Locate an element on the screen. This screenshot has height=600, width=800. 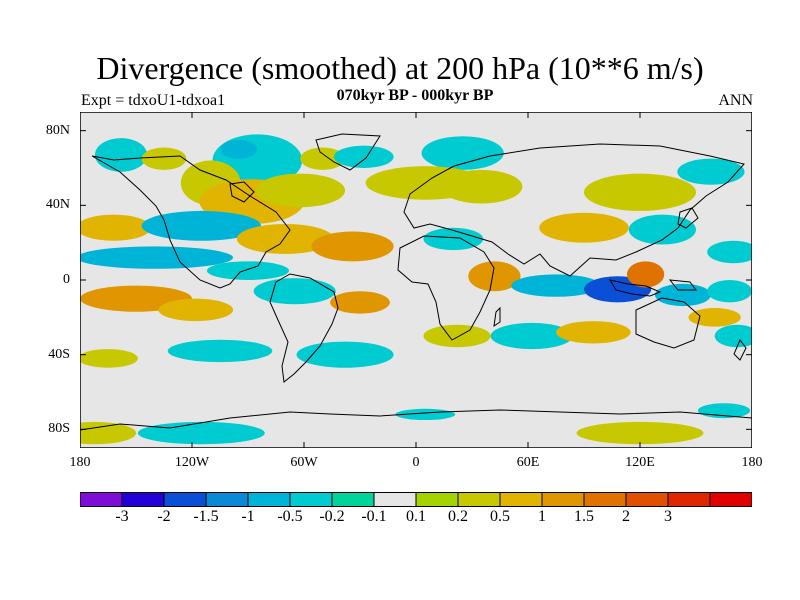
coast-antarctica is located at coordinates (416, 420).